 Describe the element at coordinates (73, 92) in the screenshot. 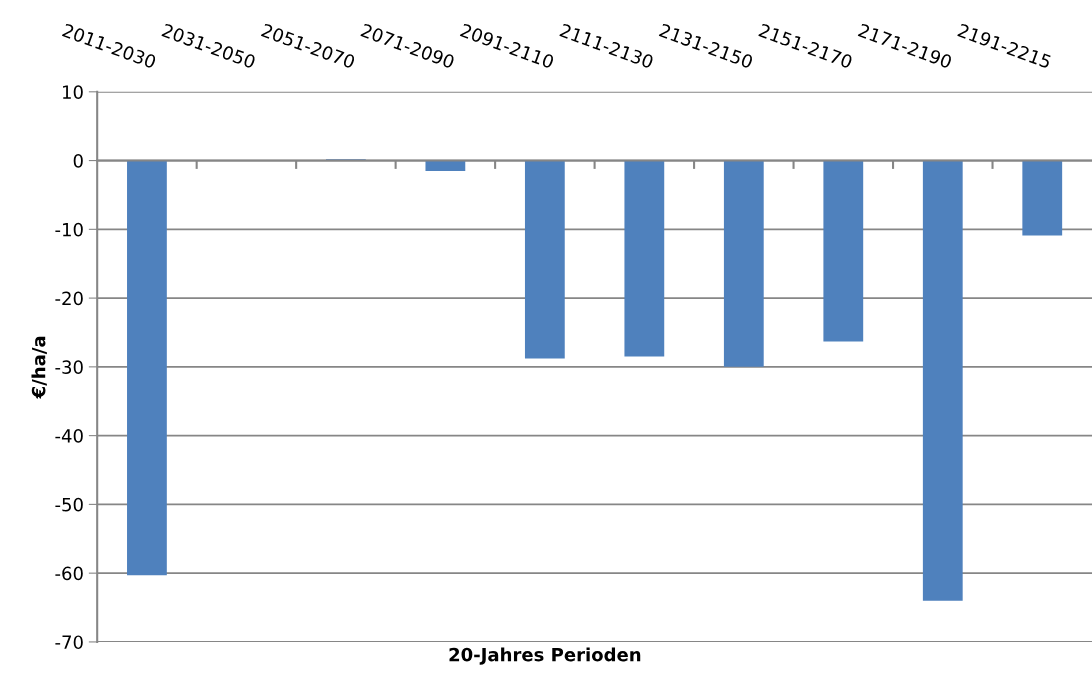

I see `y-tick-label: 10` at that location.